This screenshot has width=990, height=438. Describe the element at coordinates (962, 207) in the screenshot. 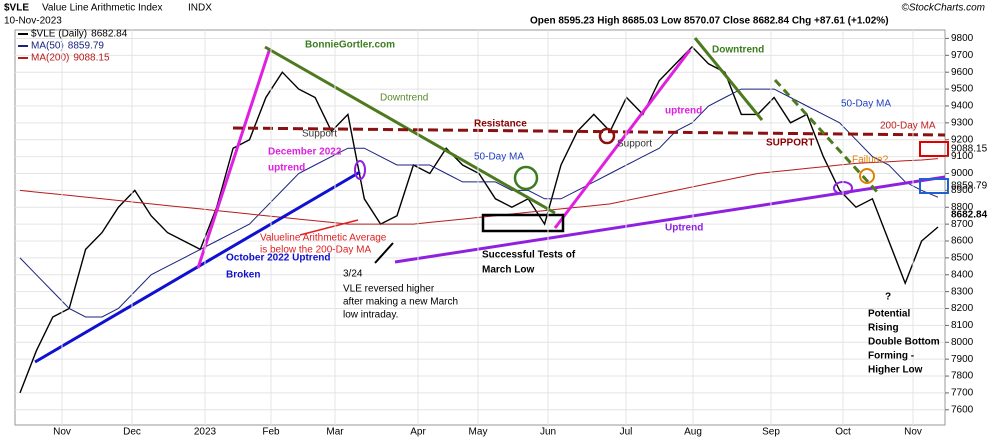

I see `y-tick-label: 8800` at that location.